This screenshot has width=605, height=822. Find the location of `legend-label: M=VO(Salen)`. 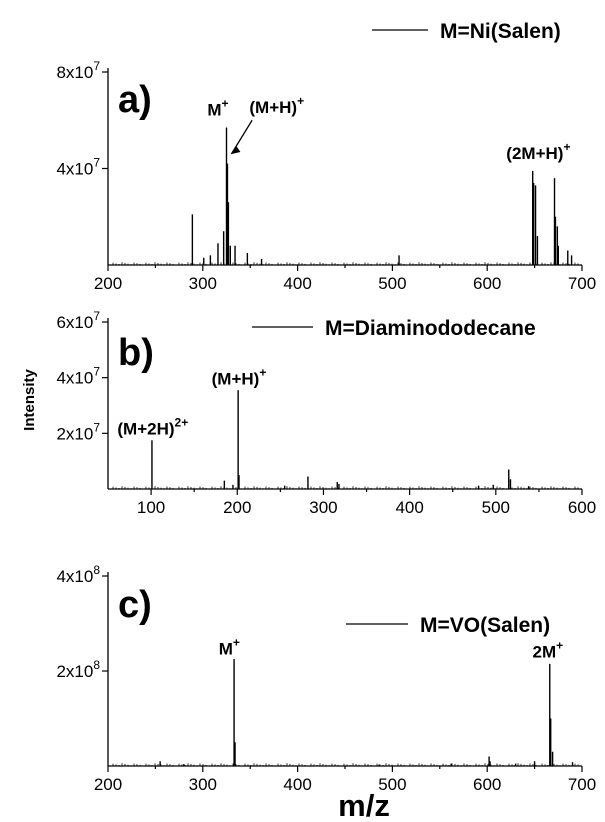

legend-label: M=VO(Salen) is located at coordinates (485, 625).